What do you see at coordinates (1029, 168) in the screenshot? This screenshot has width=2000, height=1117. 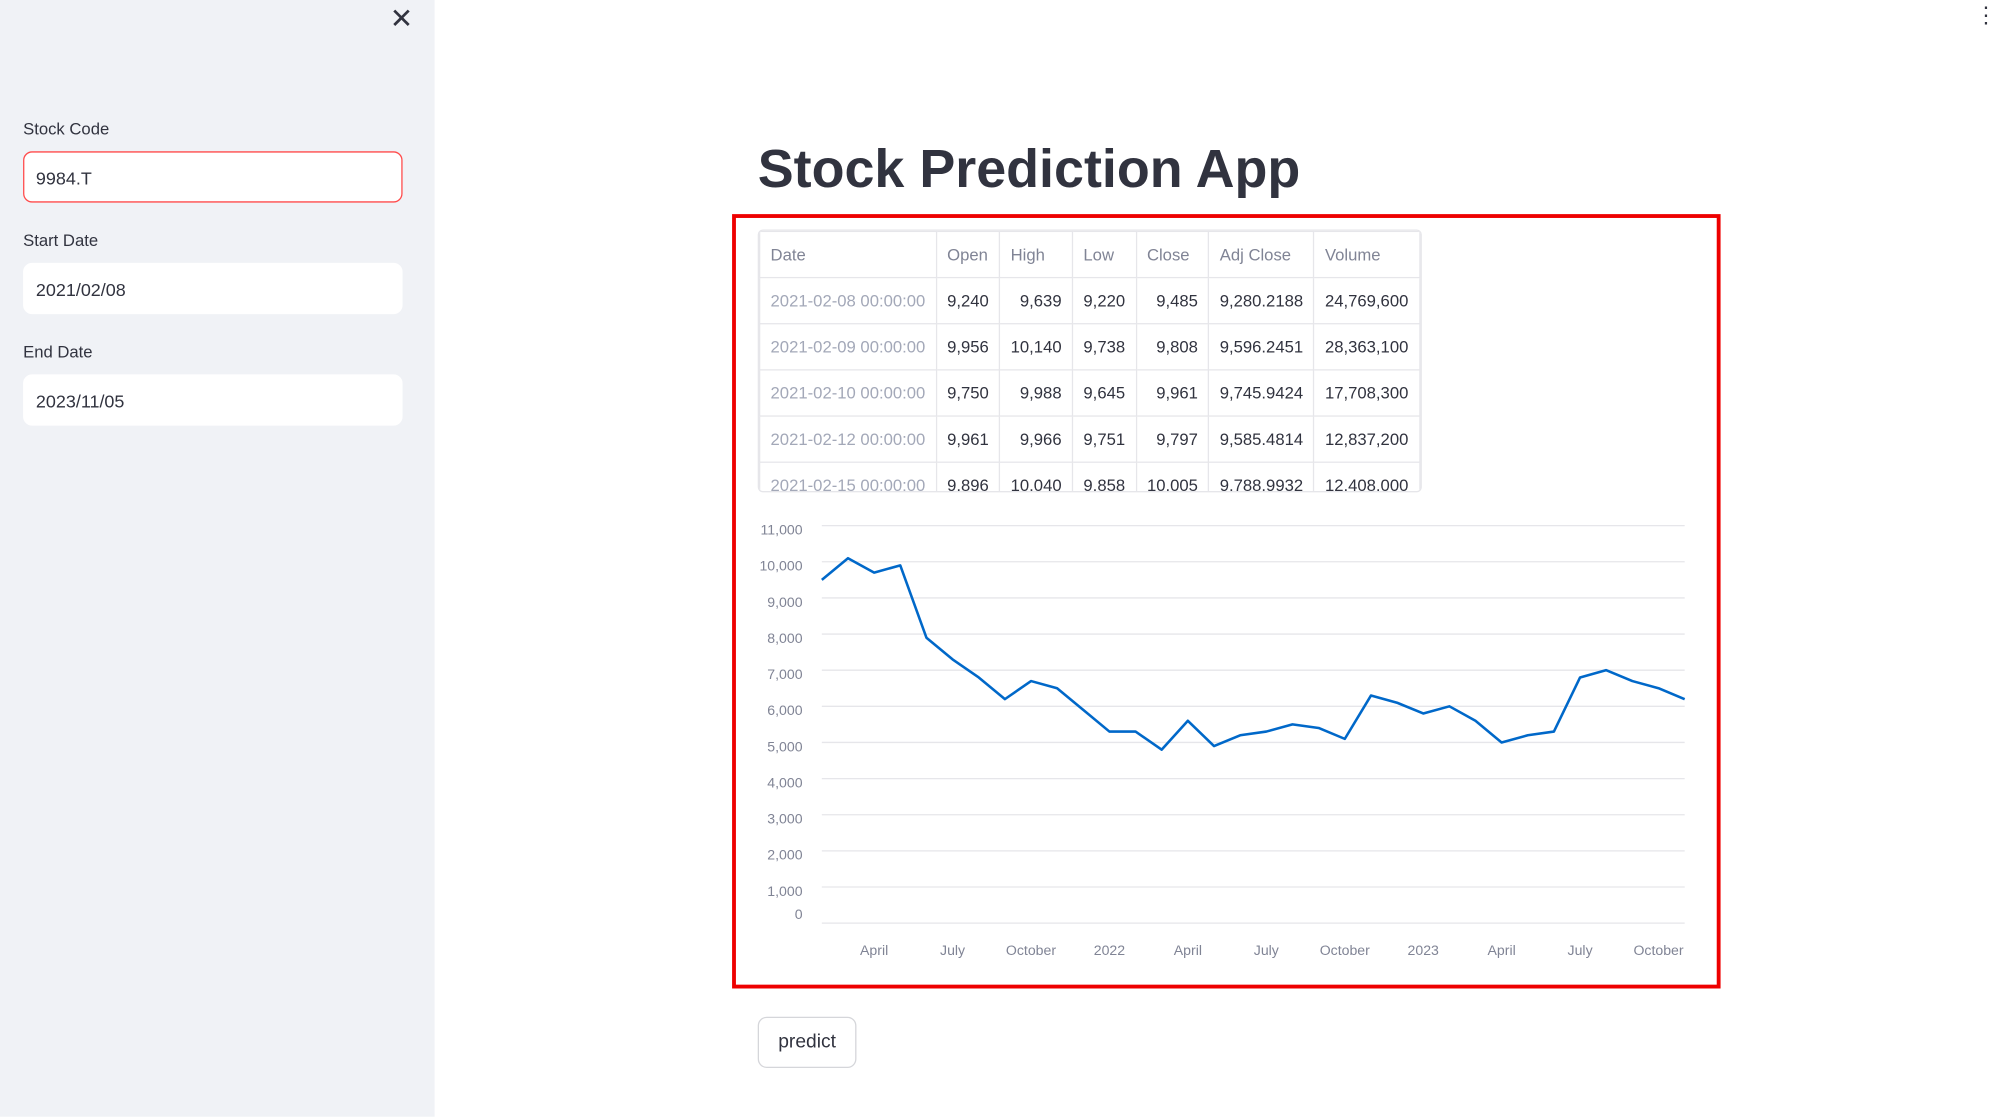 I see `page-title: Stock Prediction App` at bounding box center [1029, 168].